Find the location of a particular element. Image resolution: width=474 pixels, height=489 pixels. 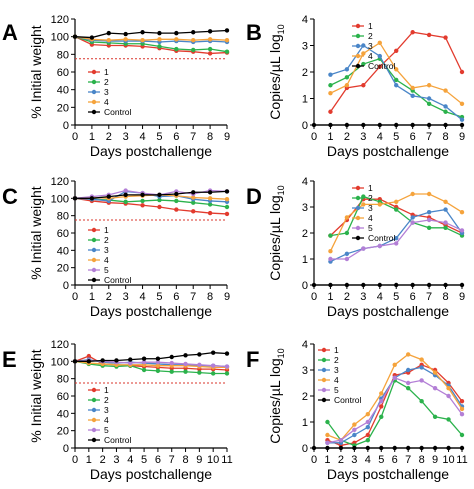

panel-e-series-4-point is located at coordinates (158, 365).